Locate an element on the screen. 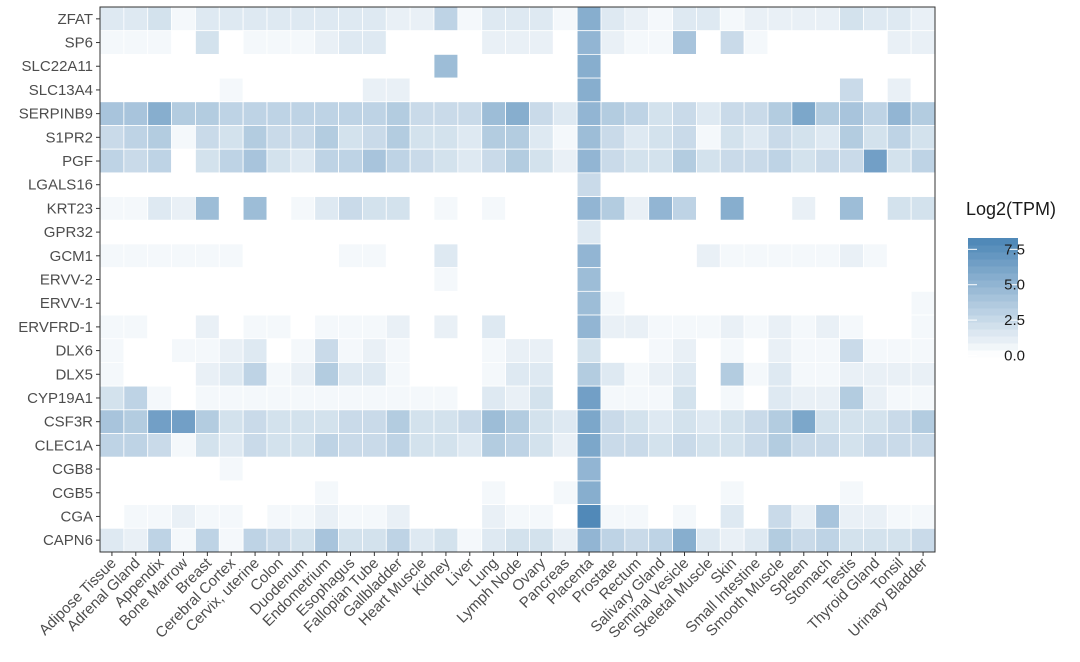  y-tick-label: ERVFRD-1 is located at coordinates (55, 327).